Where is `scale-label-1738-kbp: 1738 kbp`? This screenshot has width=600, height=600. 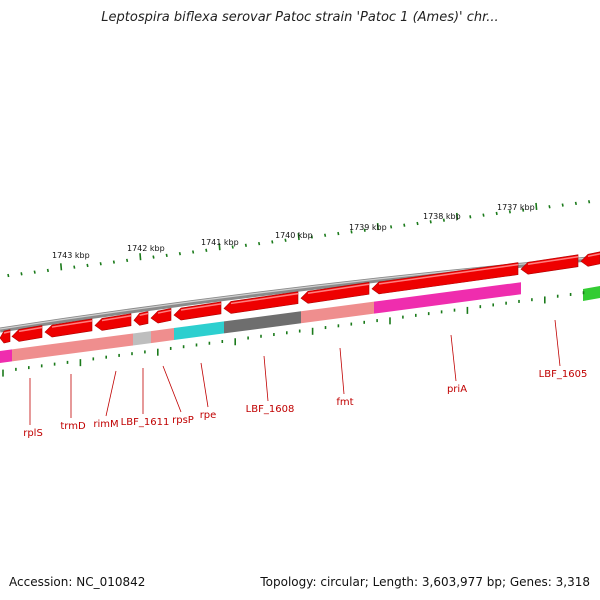 scale-label-1738-kbp: 1738 kbp is located at coordinates (442, 216).